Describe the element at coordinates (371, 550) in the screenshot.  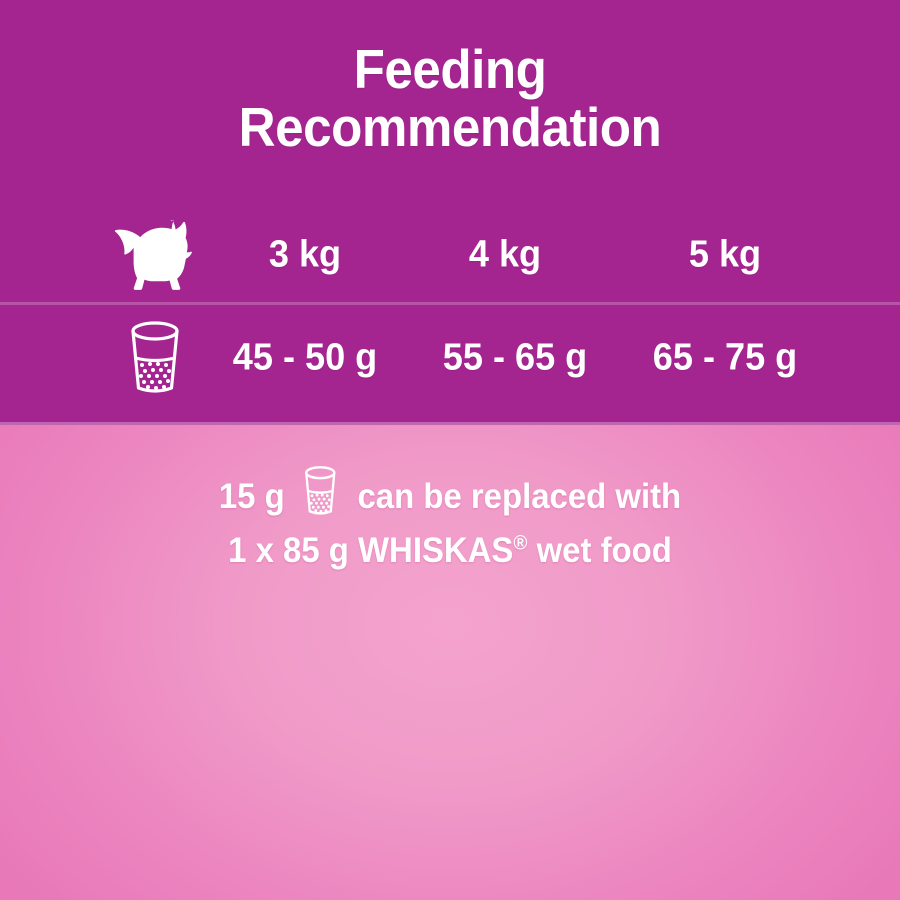
I see `replacement-product: 1 x 85 g WHISKAS` at that location.